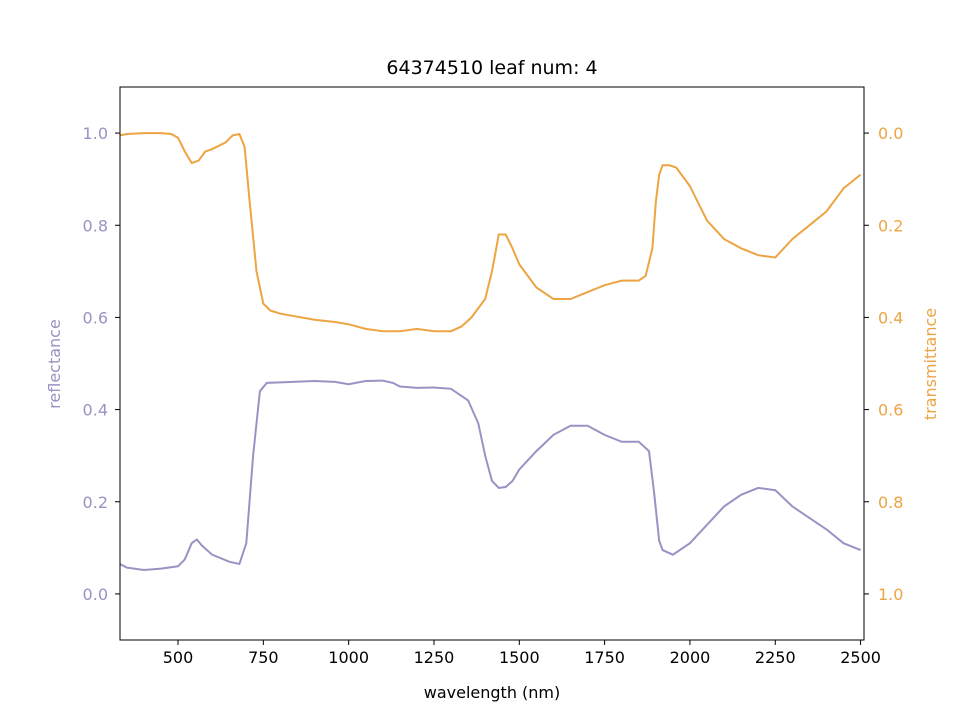  What do you see at coordinates (519, 657) in the screenshot?
I see `x-tick-label: 1500` at bounding box center [519, 657].